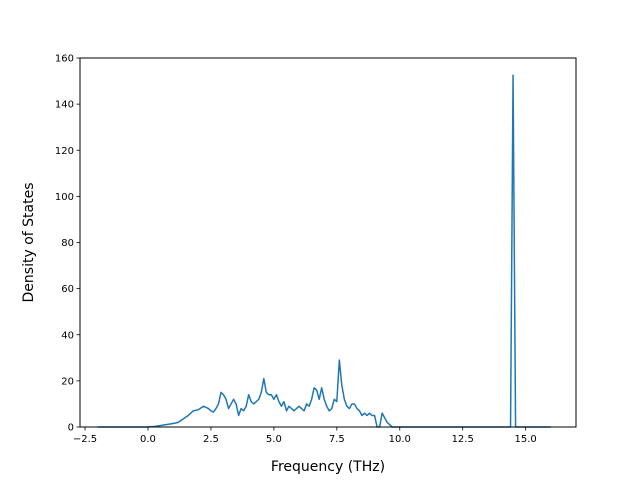 Image resolution: width=640 pixels, height=480 pixels. Describe the element at coordinates (211, 439) in the screenshot. I see `x-tick-label: 2.5` at that location.